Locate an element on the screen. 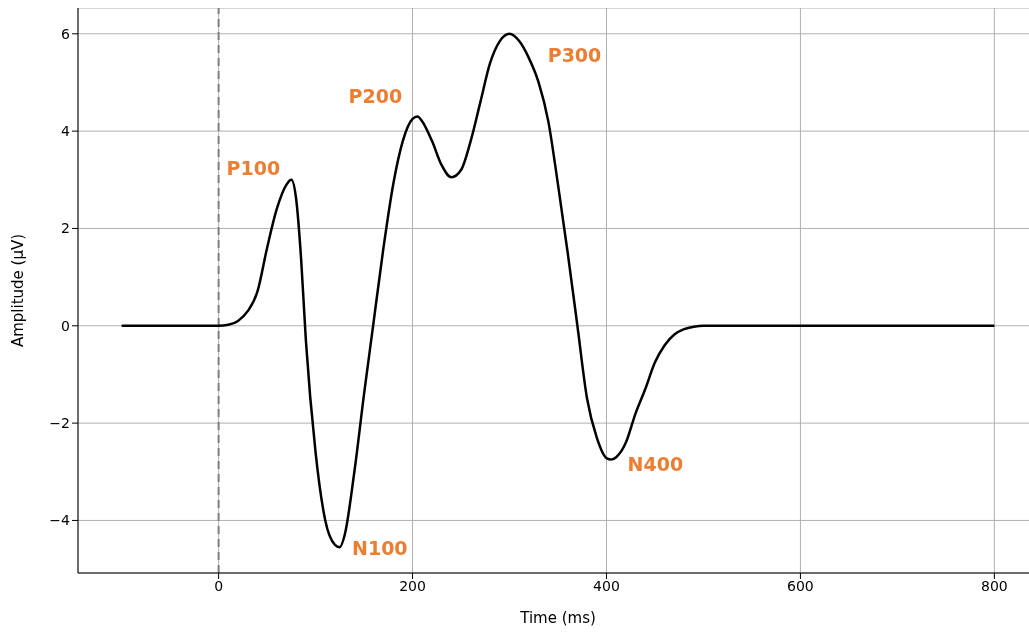 The width and height of the screenshot is (1029, 637). annotation: N400 is located at coordinates (655, 464).